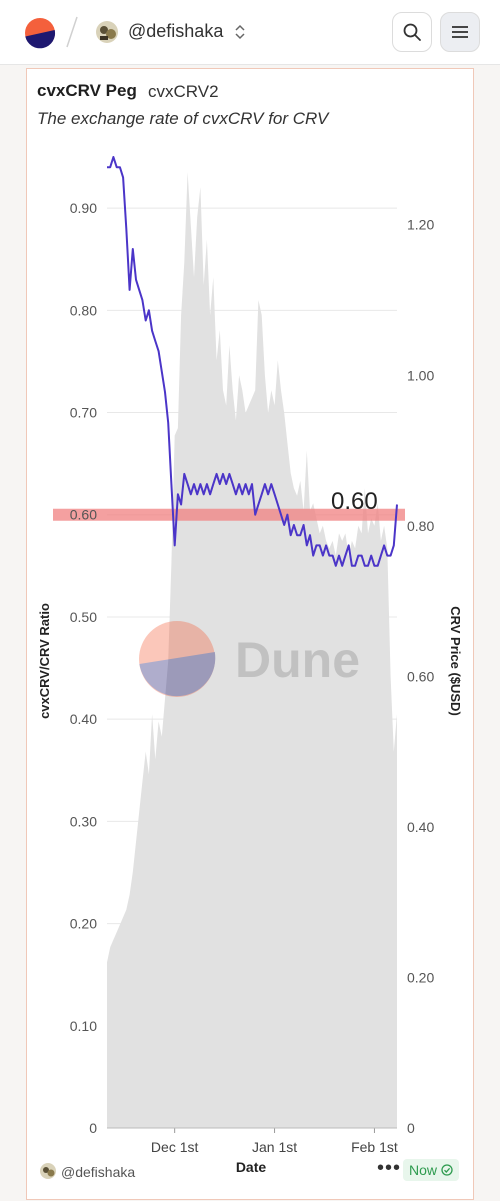  Describe the element at coordinates (83, 924) in the screenshot. I see `y-left-tick-label: 0.20` at that location.